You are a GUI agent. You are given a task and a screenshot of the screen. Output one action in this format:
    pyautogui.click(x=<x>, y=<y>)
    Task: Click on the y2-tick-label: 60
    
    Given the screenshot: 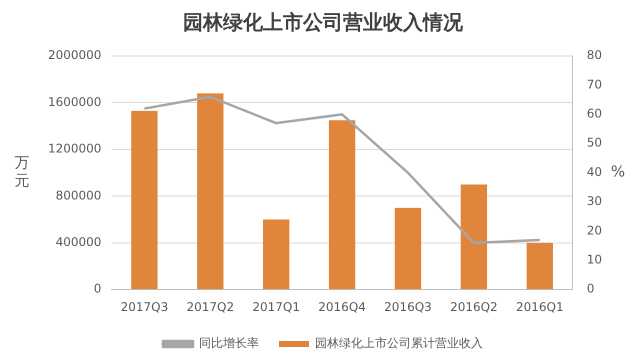 What is the action you would take?
    pyautogui.click(x=594, y=113)
    